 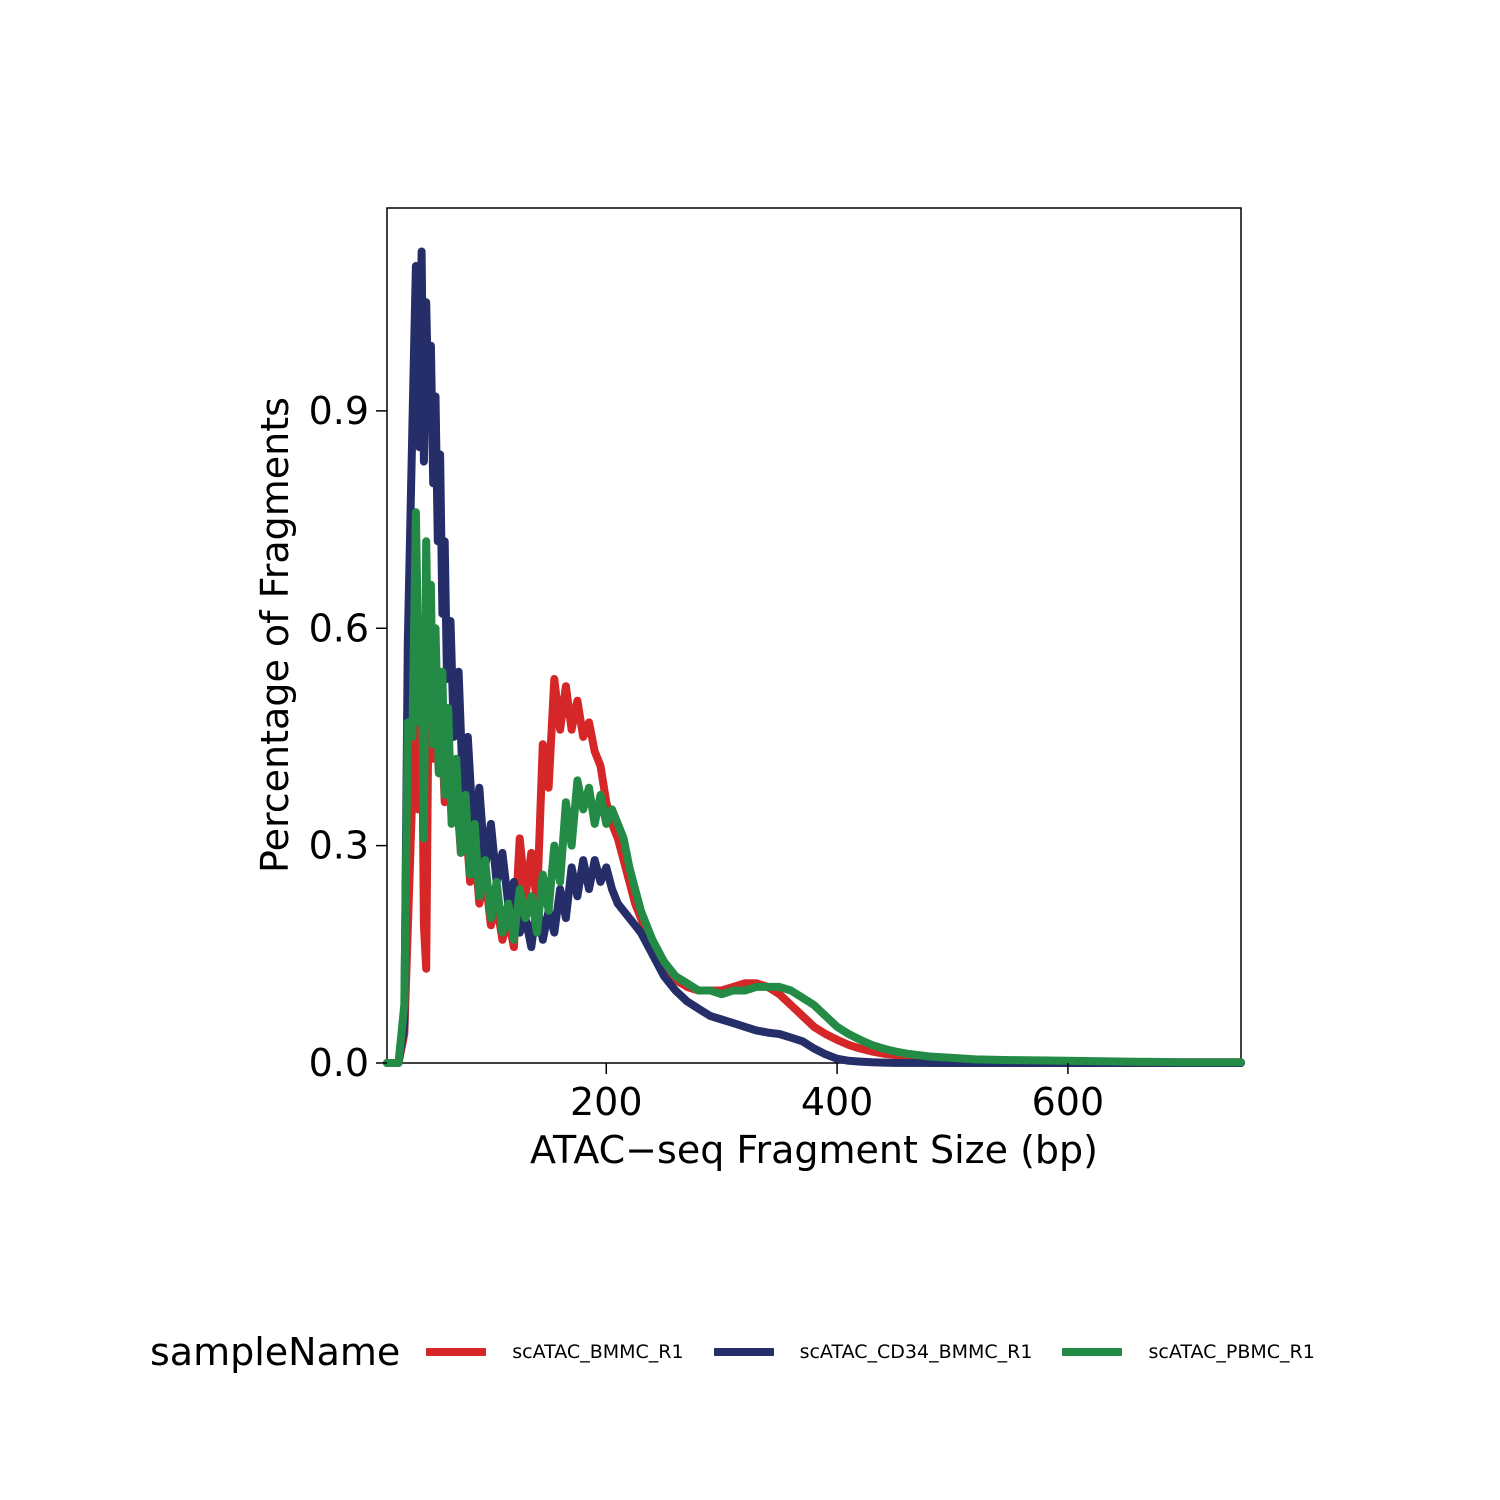 I want to click on legend-label-2: scATAC_PBMC_R1, so click(x=1231, y=1352).